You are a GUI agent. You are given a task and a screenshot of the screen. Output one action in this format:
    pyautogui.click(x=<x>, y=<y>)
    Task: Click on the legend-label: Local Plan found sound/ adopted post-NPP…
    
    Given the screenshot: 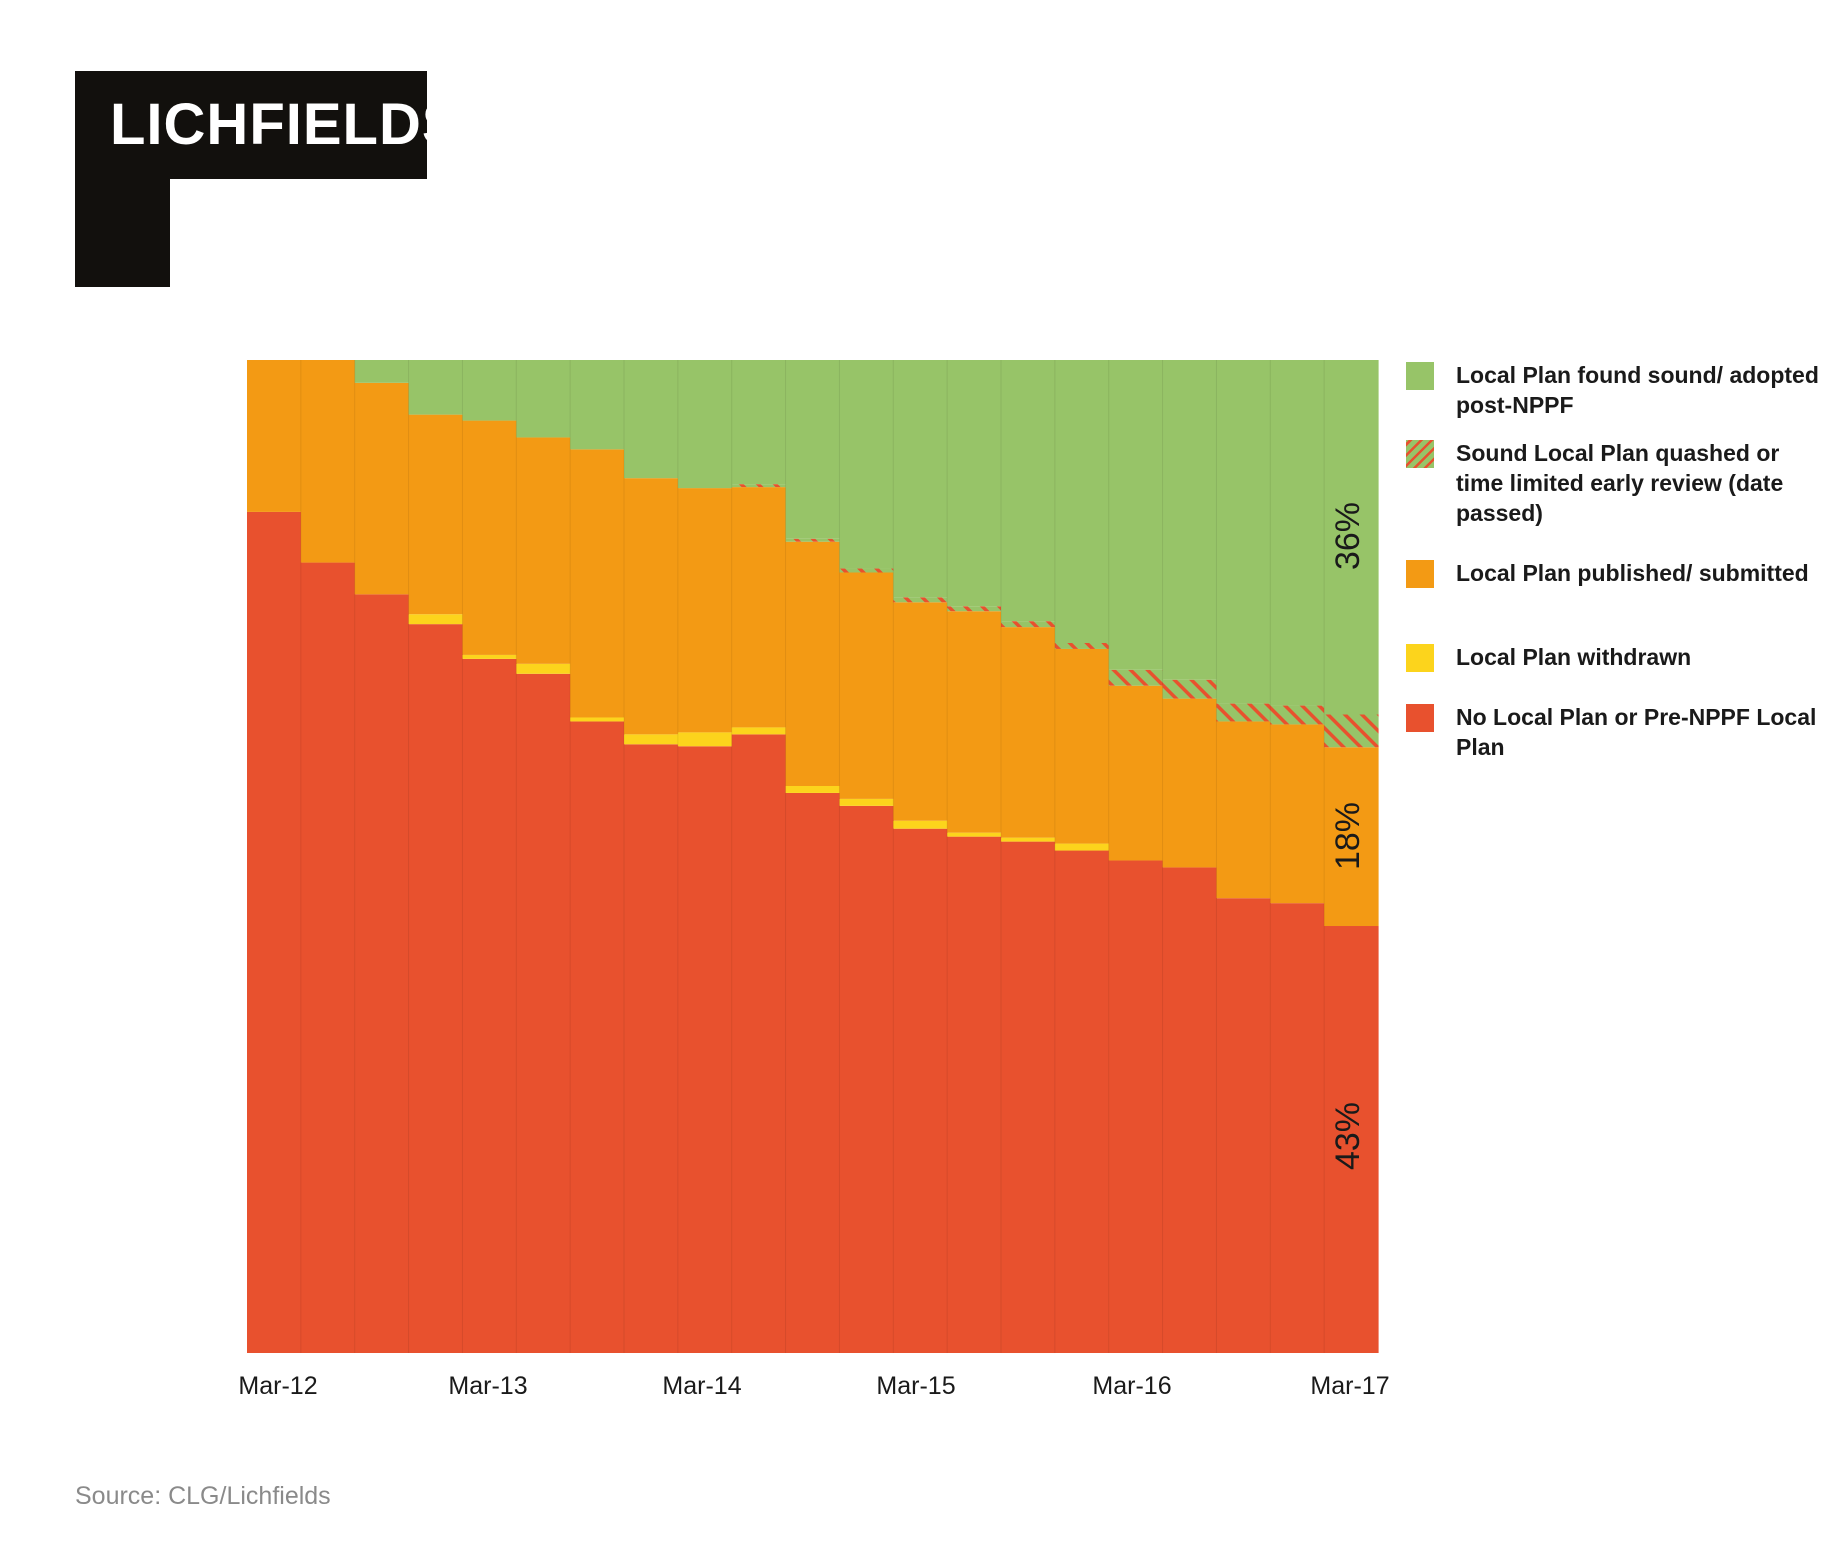 What is the action you would take?
    pyautogui.click(x=1637, y=390)
    